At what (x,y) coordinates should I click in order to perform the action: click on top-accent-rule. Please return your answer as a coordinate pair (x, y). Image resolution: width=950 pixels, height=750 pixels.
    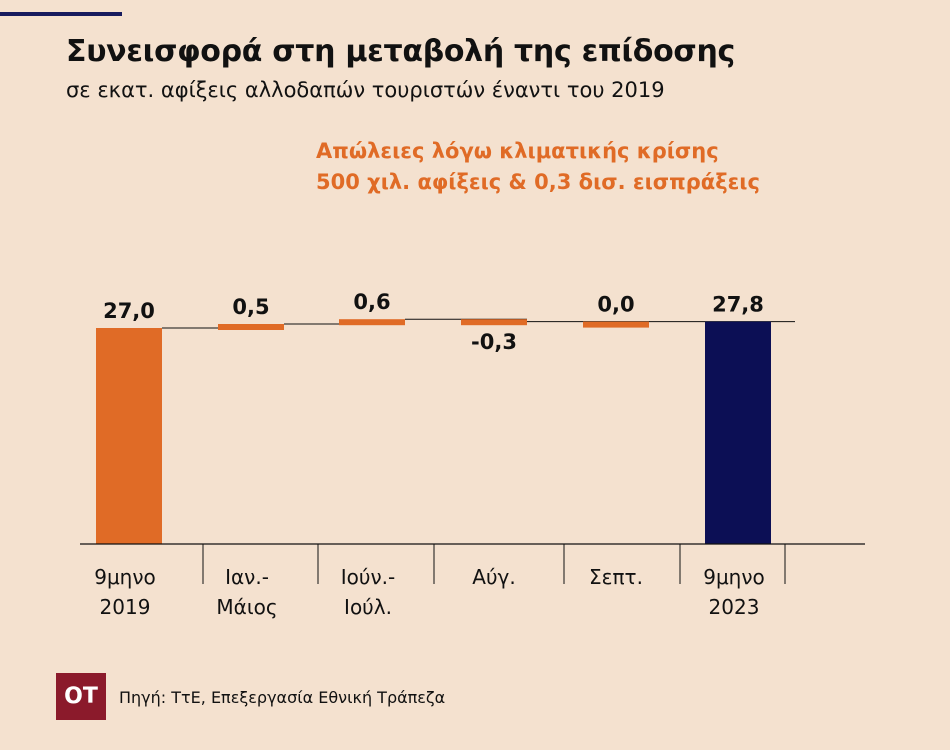
    Looking at the image, I should click on (61, 14).